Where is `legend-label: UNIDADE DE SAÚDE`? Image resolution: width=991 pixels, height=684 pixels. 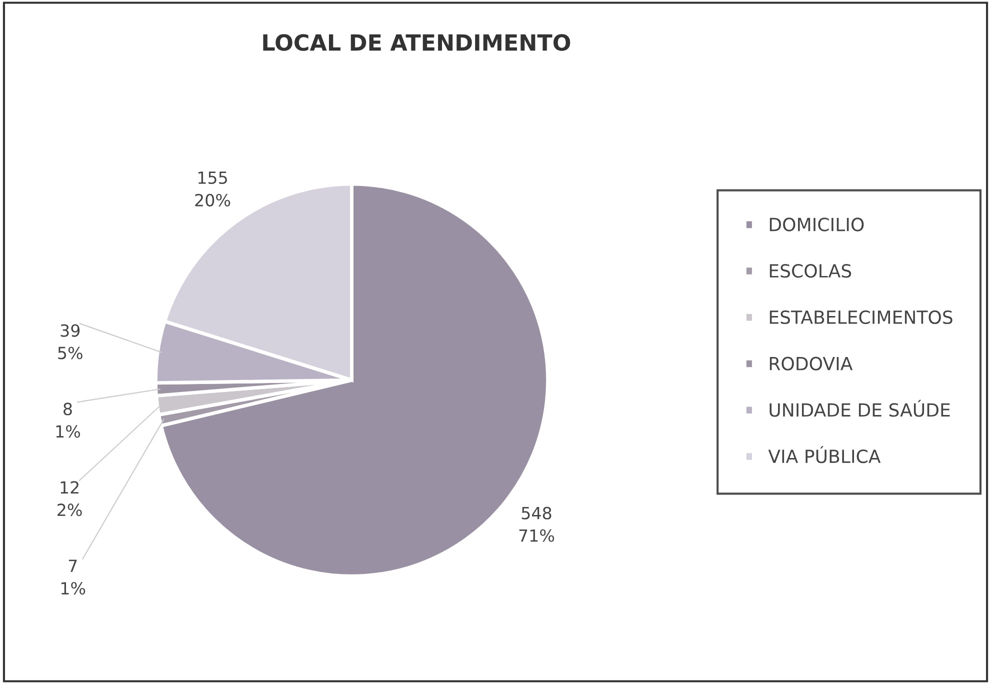
legend-label: UNIDADE DE SAÚDE is located at coordinates (860, 408).